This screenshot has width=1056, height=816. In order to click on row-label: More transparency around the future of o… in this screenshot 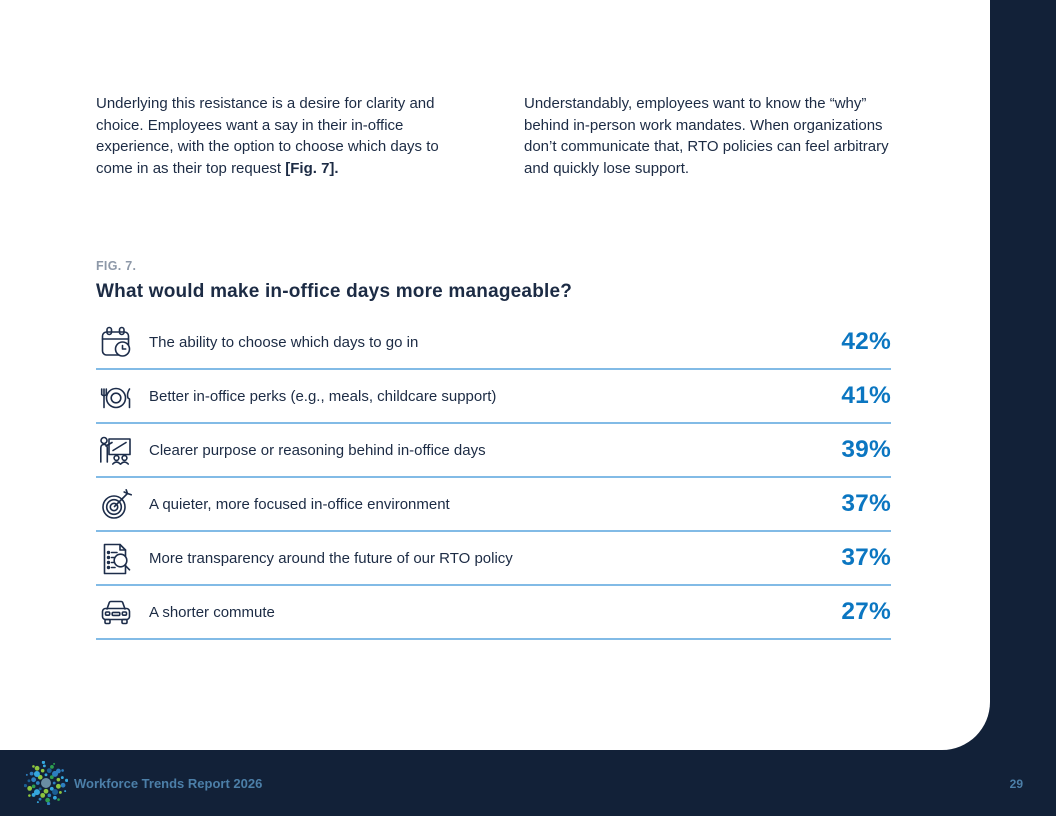, I will do `click(331, 558)`.